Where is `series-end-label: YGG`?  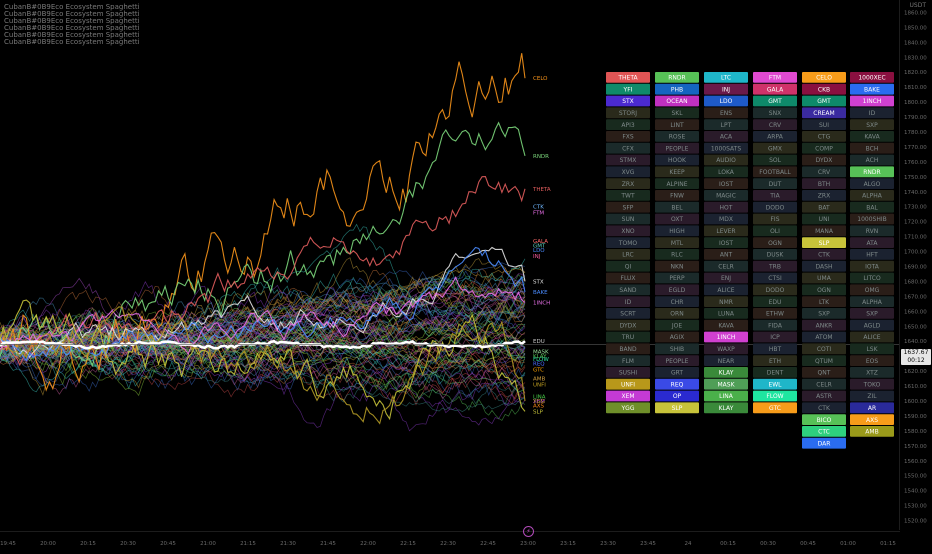 series-end-label: YGG is located at coordinates (538, 402).